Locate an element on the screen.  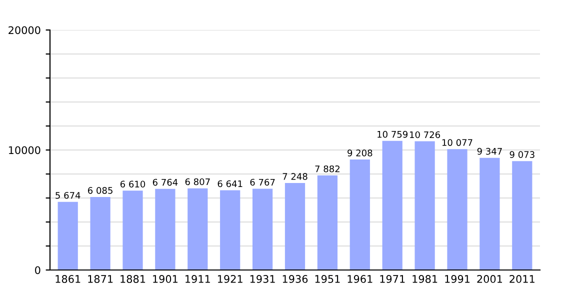
data-label: 9 347 is located at coordinates (489, 151).